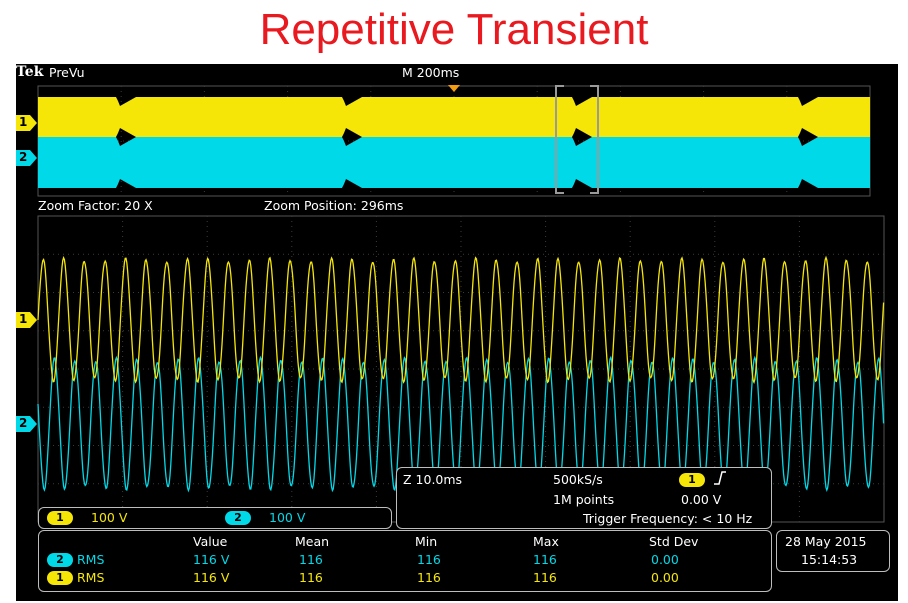  What do you see at coordinates (701, 499) in the screenshot?
I see `trigger-level: 0.00 V` at bounding box center [701, 499].